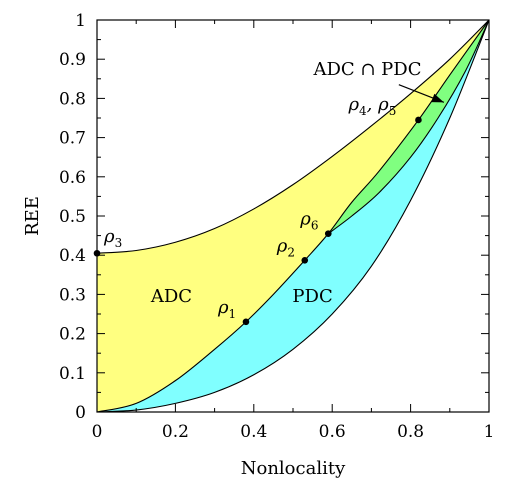  Describe the element at coordinates (393, 111) in the screenshot. I see `rho-subscript: 5` at that location.